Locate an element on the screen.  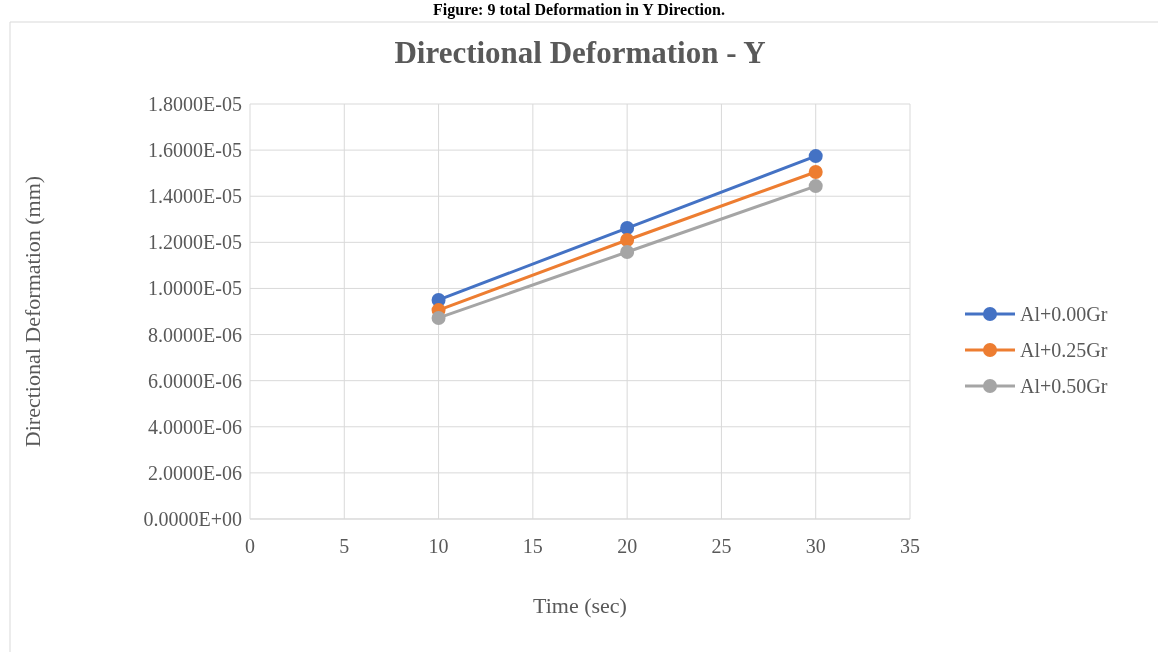
x-tick-label: 5 is located at coordinates (344, 546).